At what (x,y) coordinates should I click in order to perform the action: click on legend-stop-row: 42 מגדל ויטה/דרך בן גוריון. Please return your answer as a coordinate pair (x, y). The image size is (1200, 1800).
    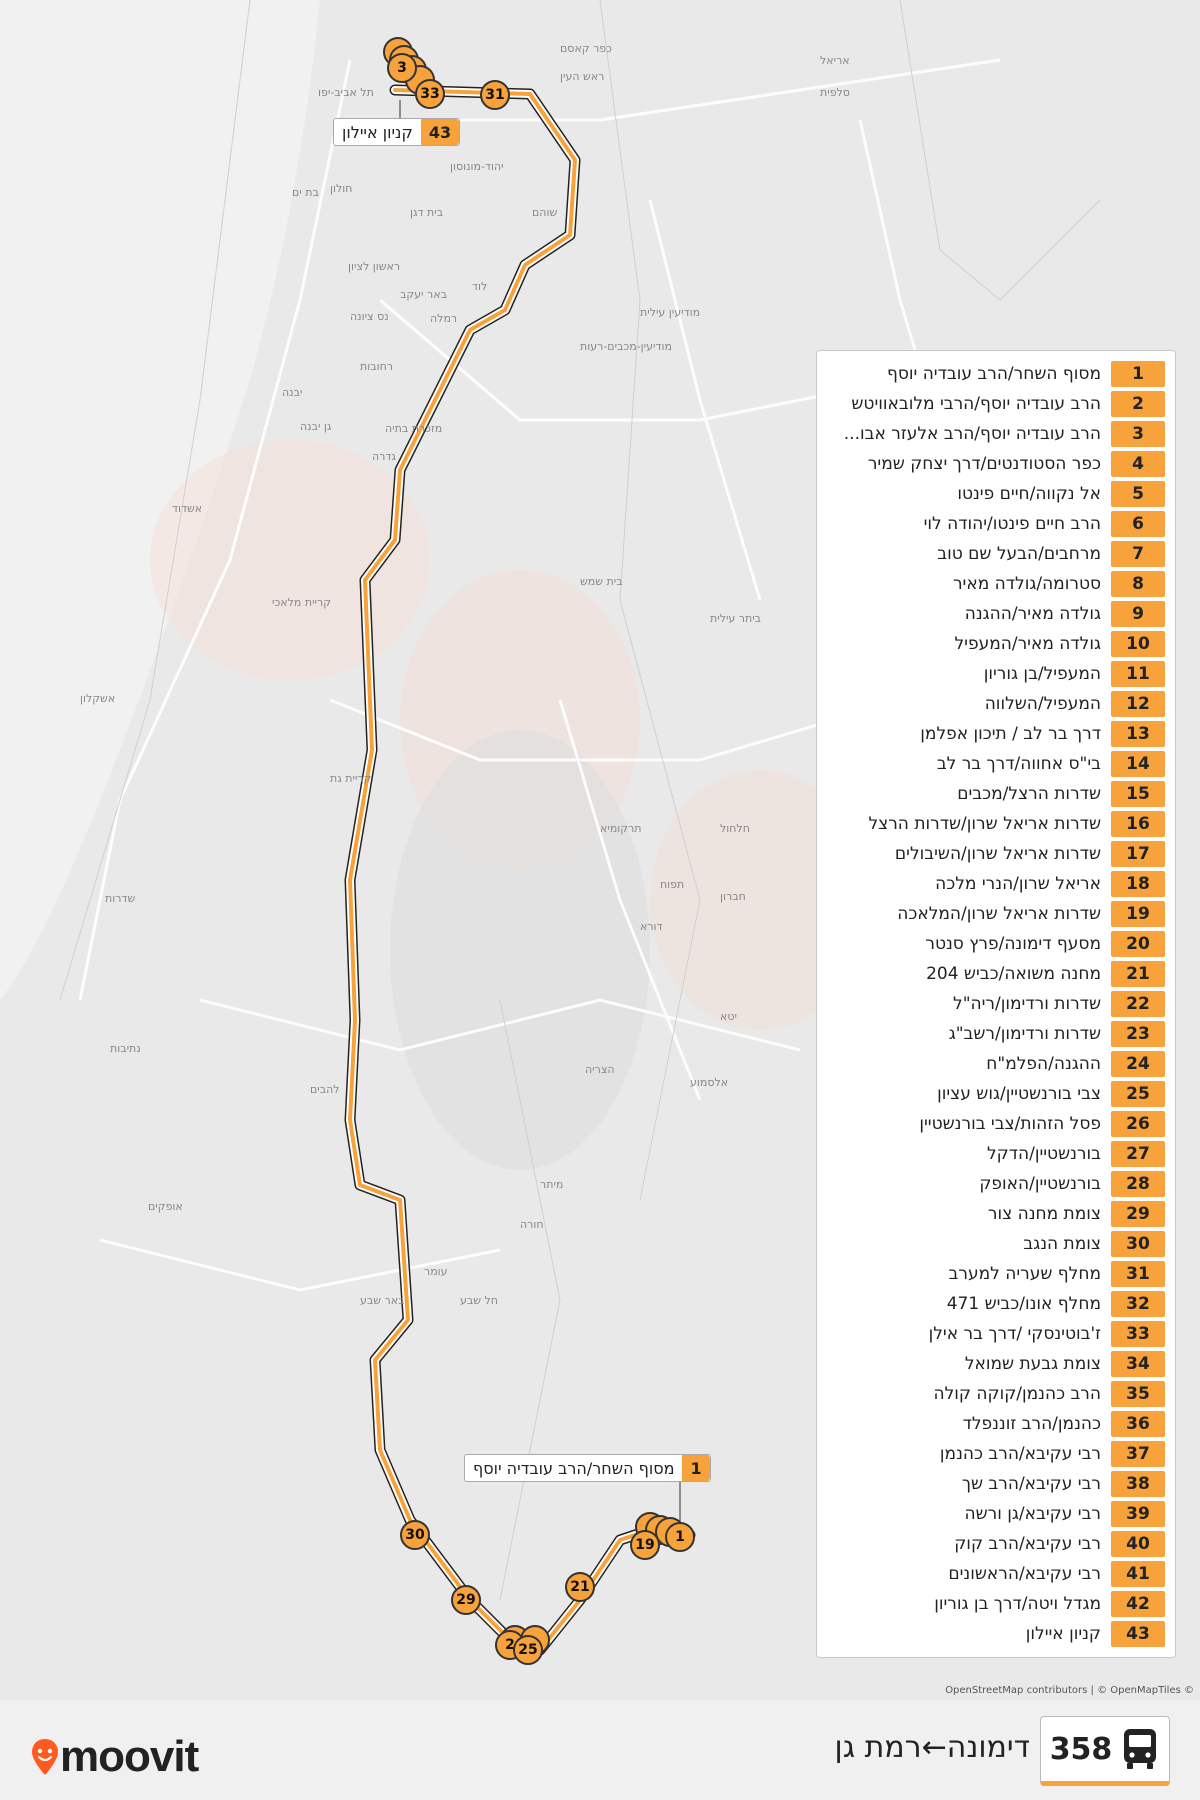
    Looking at the image, I should click on (996, 1604).